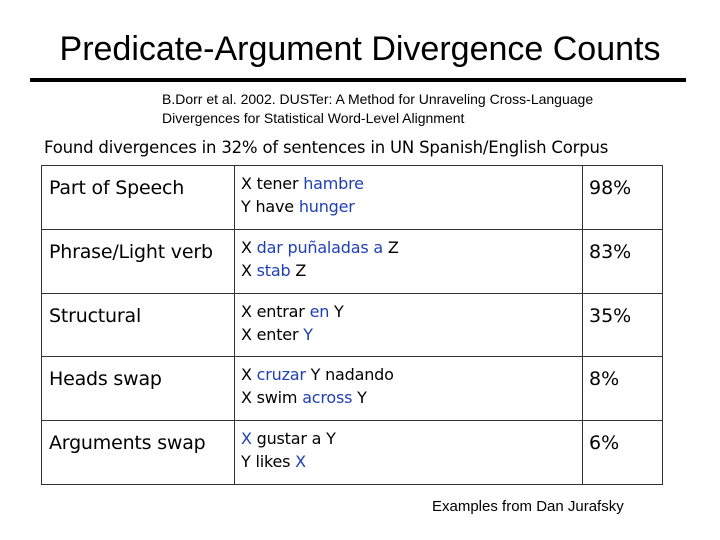 The image size is (720, 540). I want to click on english-example: Y have hunger, so click(411, 206).